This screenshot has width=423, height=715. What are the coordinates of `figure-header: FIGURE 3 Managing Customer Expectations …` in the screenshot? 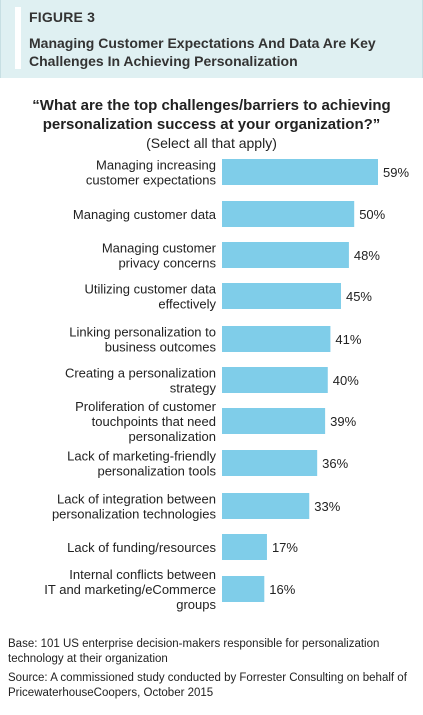 It's located at (211, 39).